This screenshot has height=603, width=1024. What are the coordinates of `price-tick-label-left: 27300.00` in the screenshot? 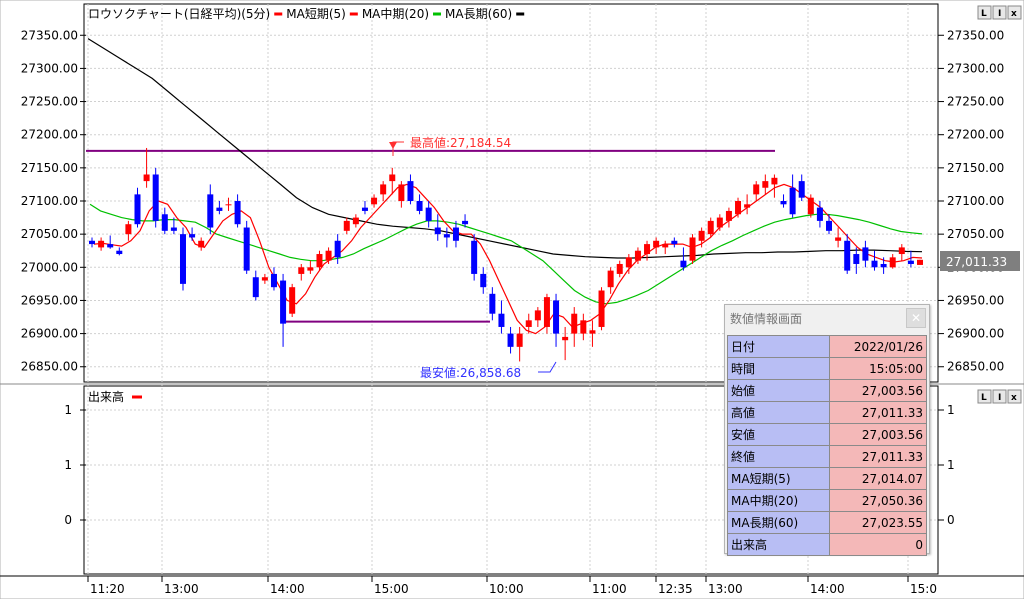 It's located at (49, 68).